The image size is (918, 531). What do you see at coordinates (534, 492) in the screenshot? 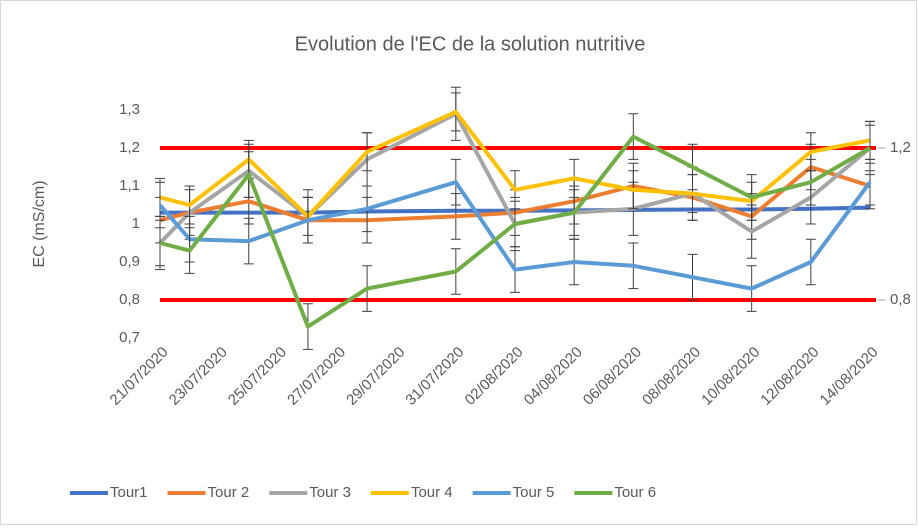
I see `legend-label: Tour 5` at bounding box center [534, 492].